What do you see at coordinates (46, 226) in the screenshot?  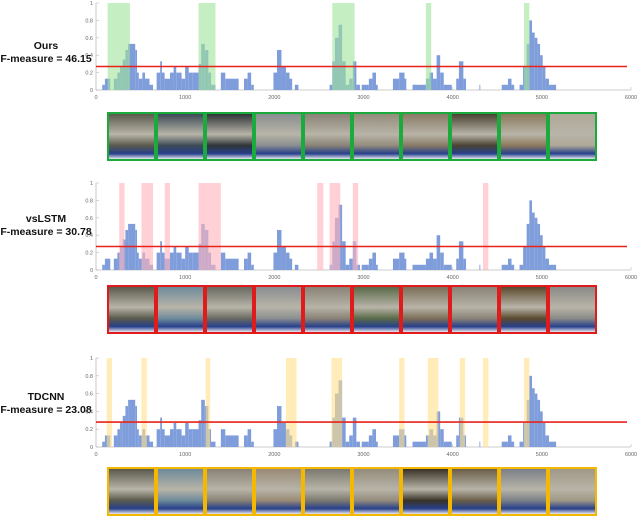 I see `panel-title: vsLSTM F-measure = 30.78` at bounding box center [46, 226].